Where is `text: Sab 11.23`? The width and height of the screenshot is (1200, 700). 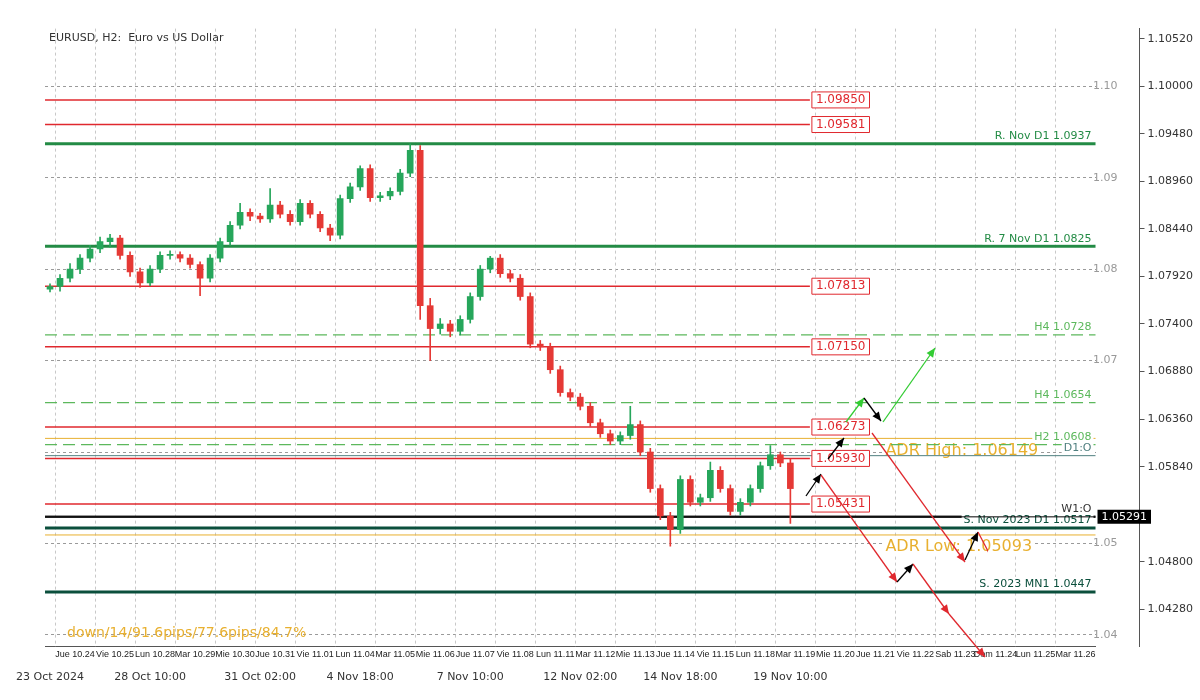
text: Sab 11.23 is located at coordinates (955, 653).